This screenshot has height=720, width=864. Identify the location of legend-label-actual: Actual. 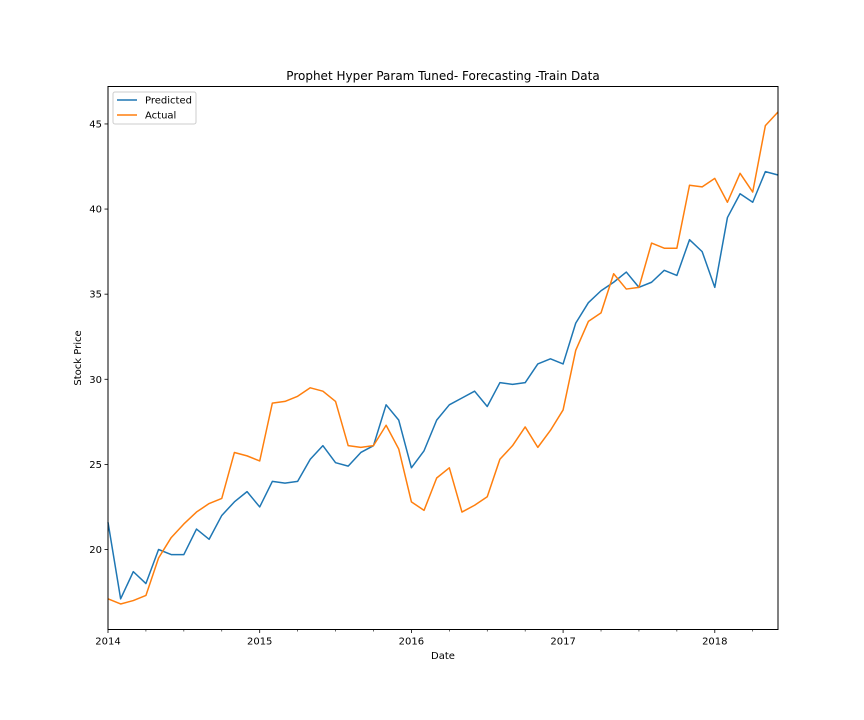
(160, 116).